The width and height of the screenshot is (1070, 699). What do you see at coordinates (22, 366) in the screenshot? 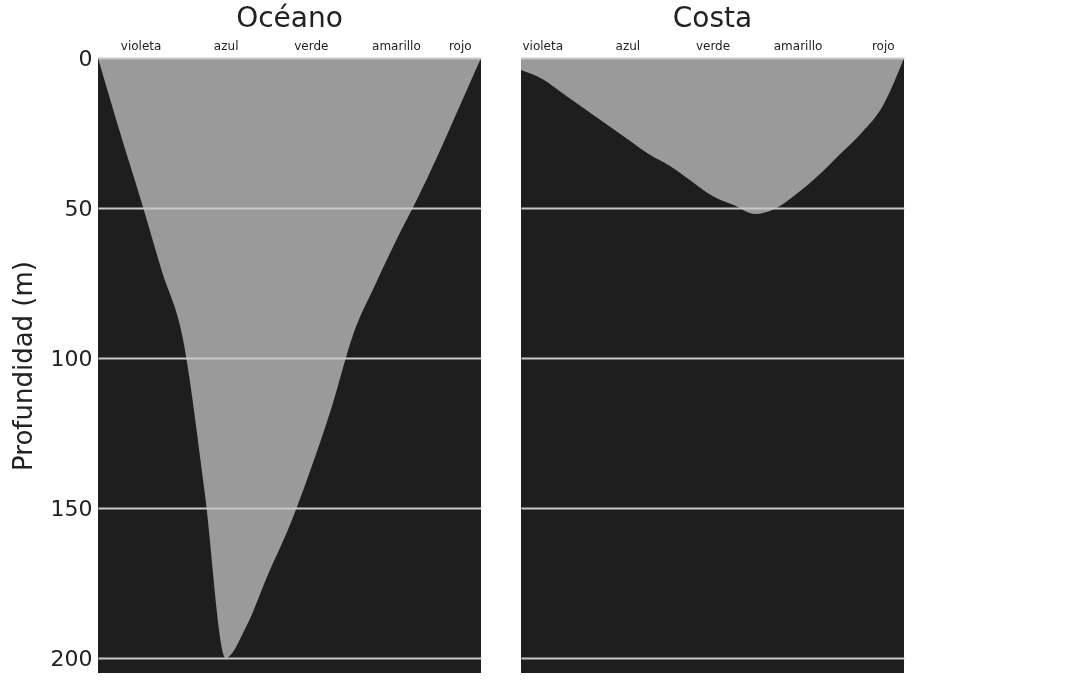
I see `y-axis-title: Profundidad (m)` at bounding box center [22, 366].